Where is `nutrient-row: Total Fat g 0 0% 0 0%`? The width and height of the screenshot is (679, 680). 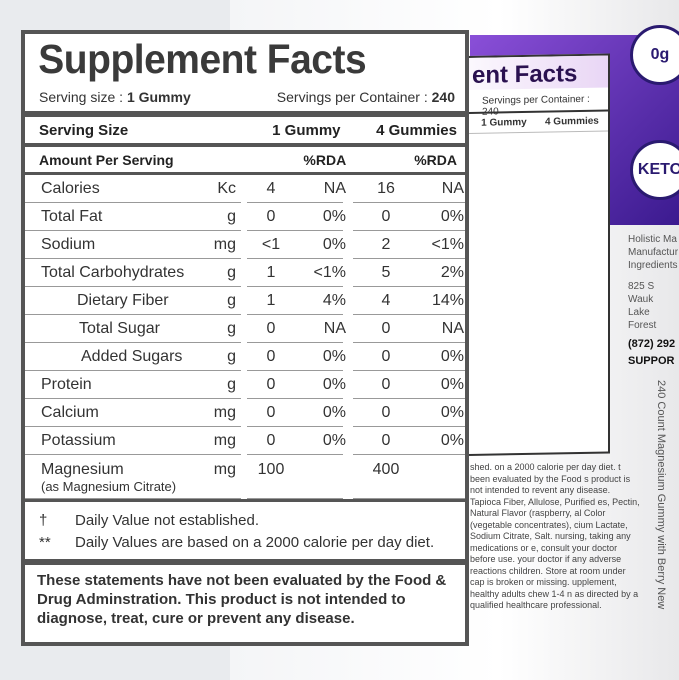
nutrient-row: Total Fat g 0 0% 0 0% is located at coordinates (245, 217).